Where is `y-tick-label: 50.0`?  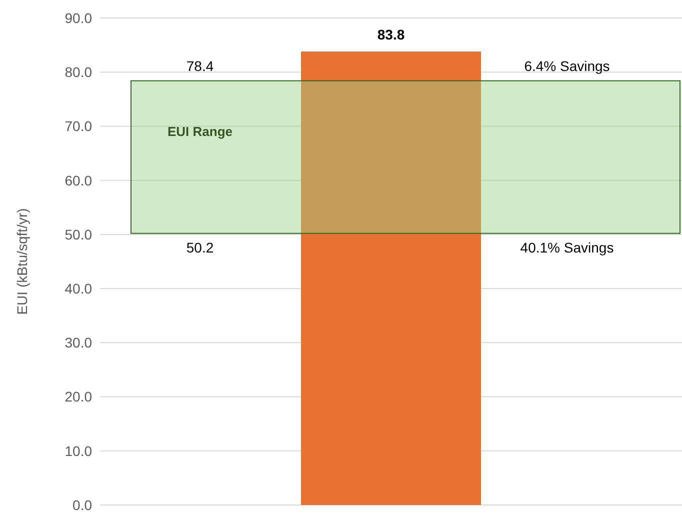
y-tick-label: 50.0 is located at coordinates (78, 234).